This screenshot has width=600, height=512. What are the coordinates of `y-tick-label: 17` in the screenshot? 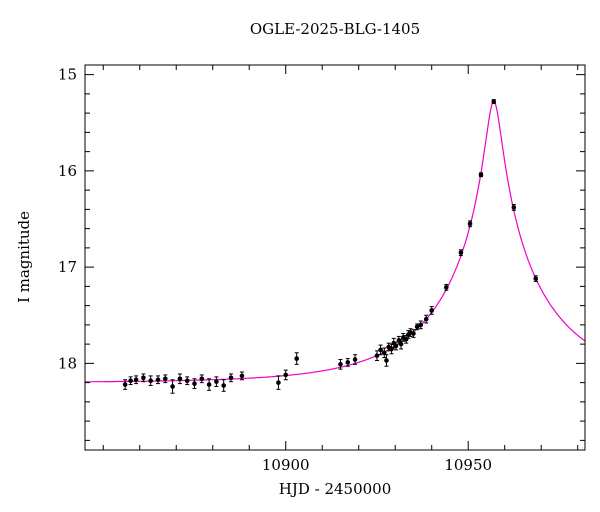 It's located at (67, 267).